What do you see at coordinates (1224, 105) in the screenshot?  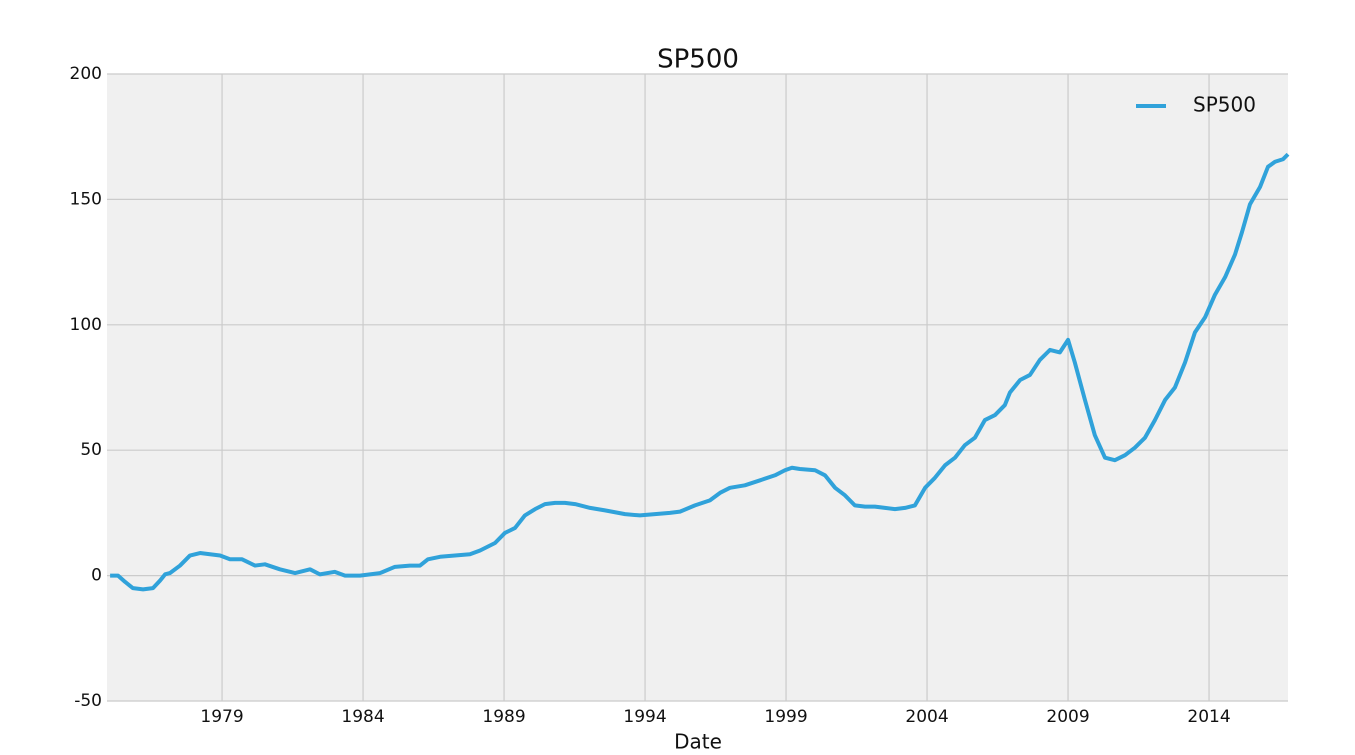 I see `legend-label: SP500` at bounding box center [1224, 105].